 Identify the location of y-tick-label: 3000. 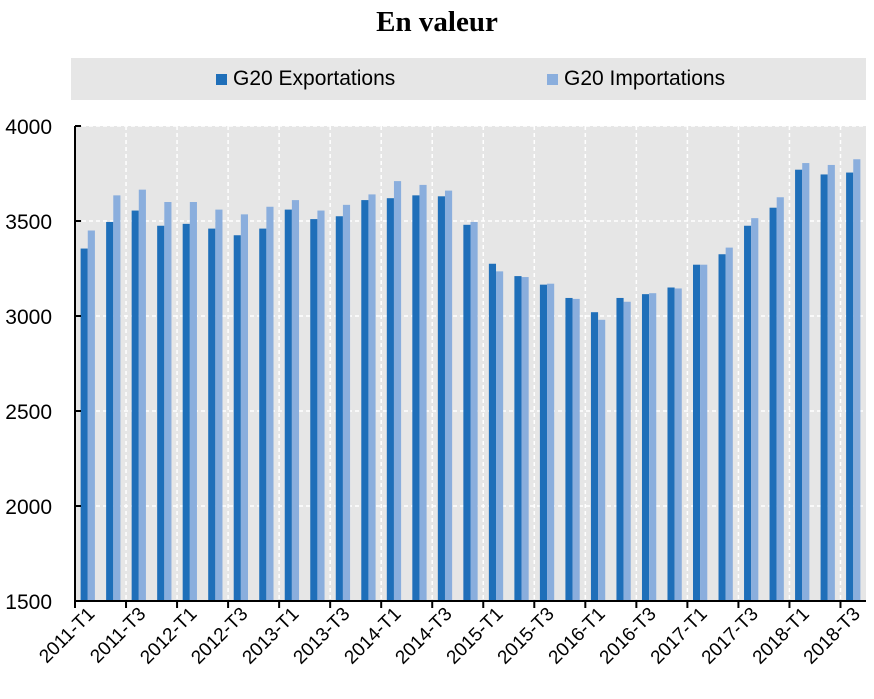
(28, 317).